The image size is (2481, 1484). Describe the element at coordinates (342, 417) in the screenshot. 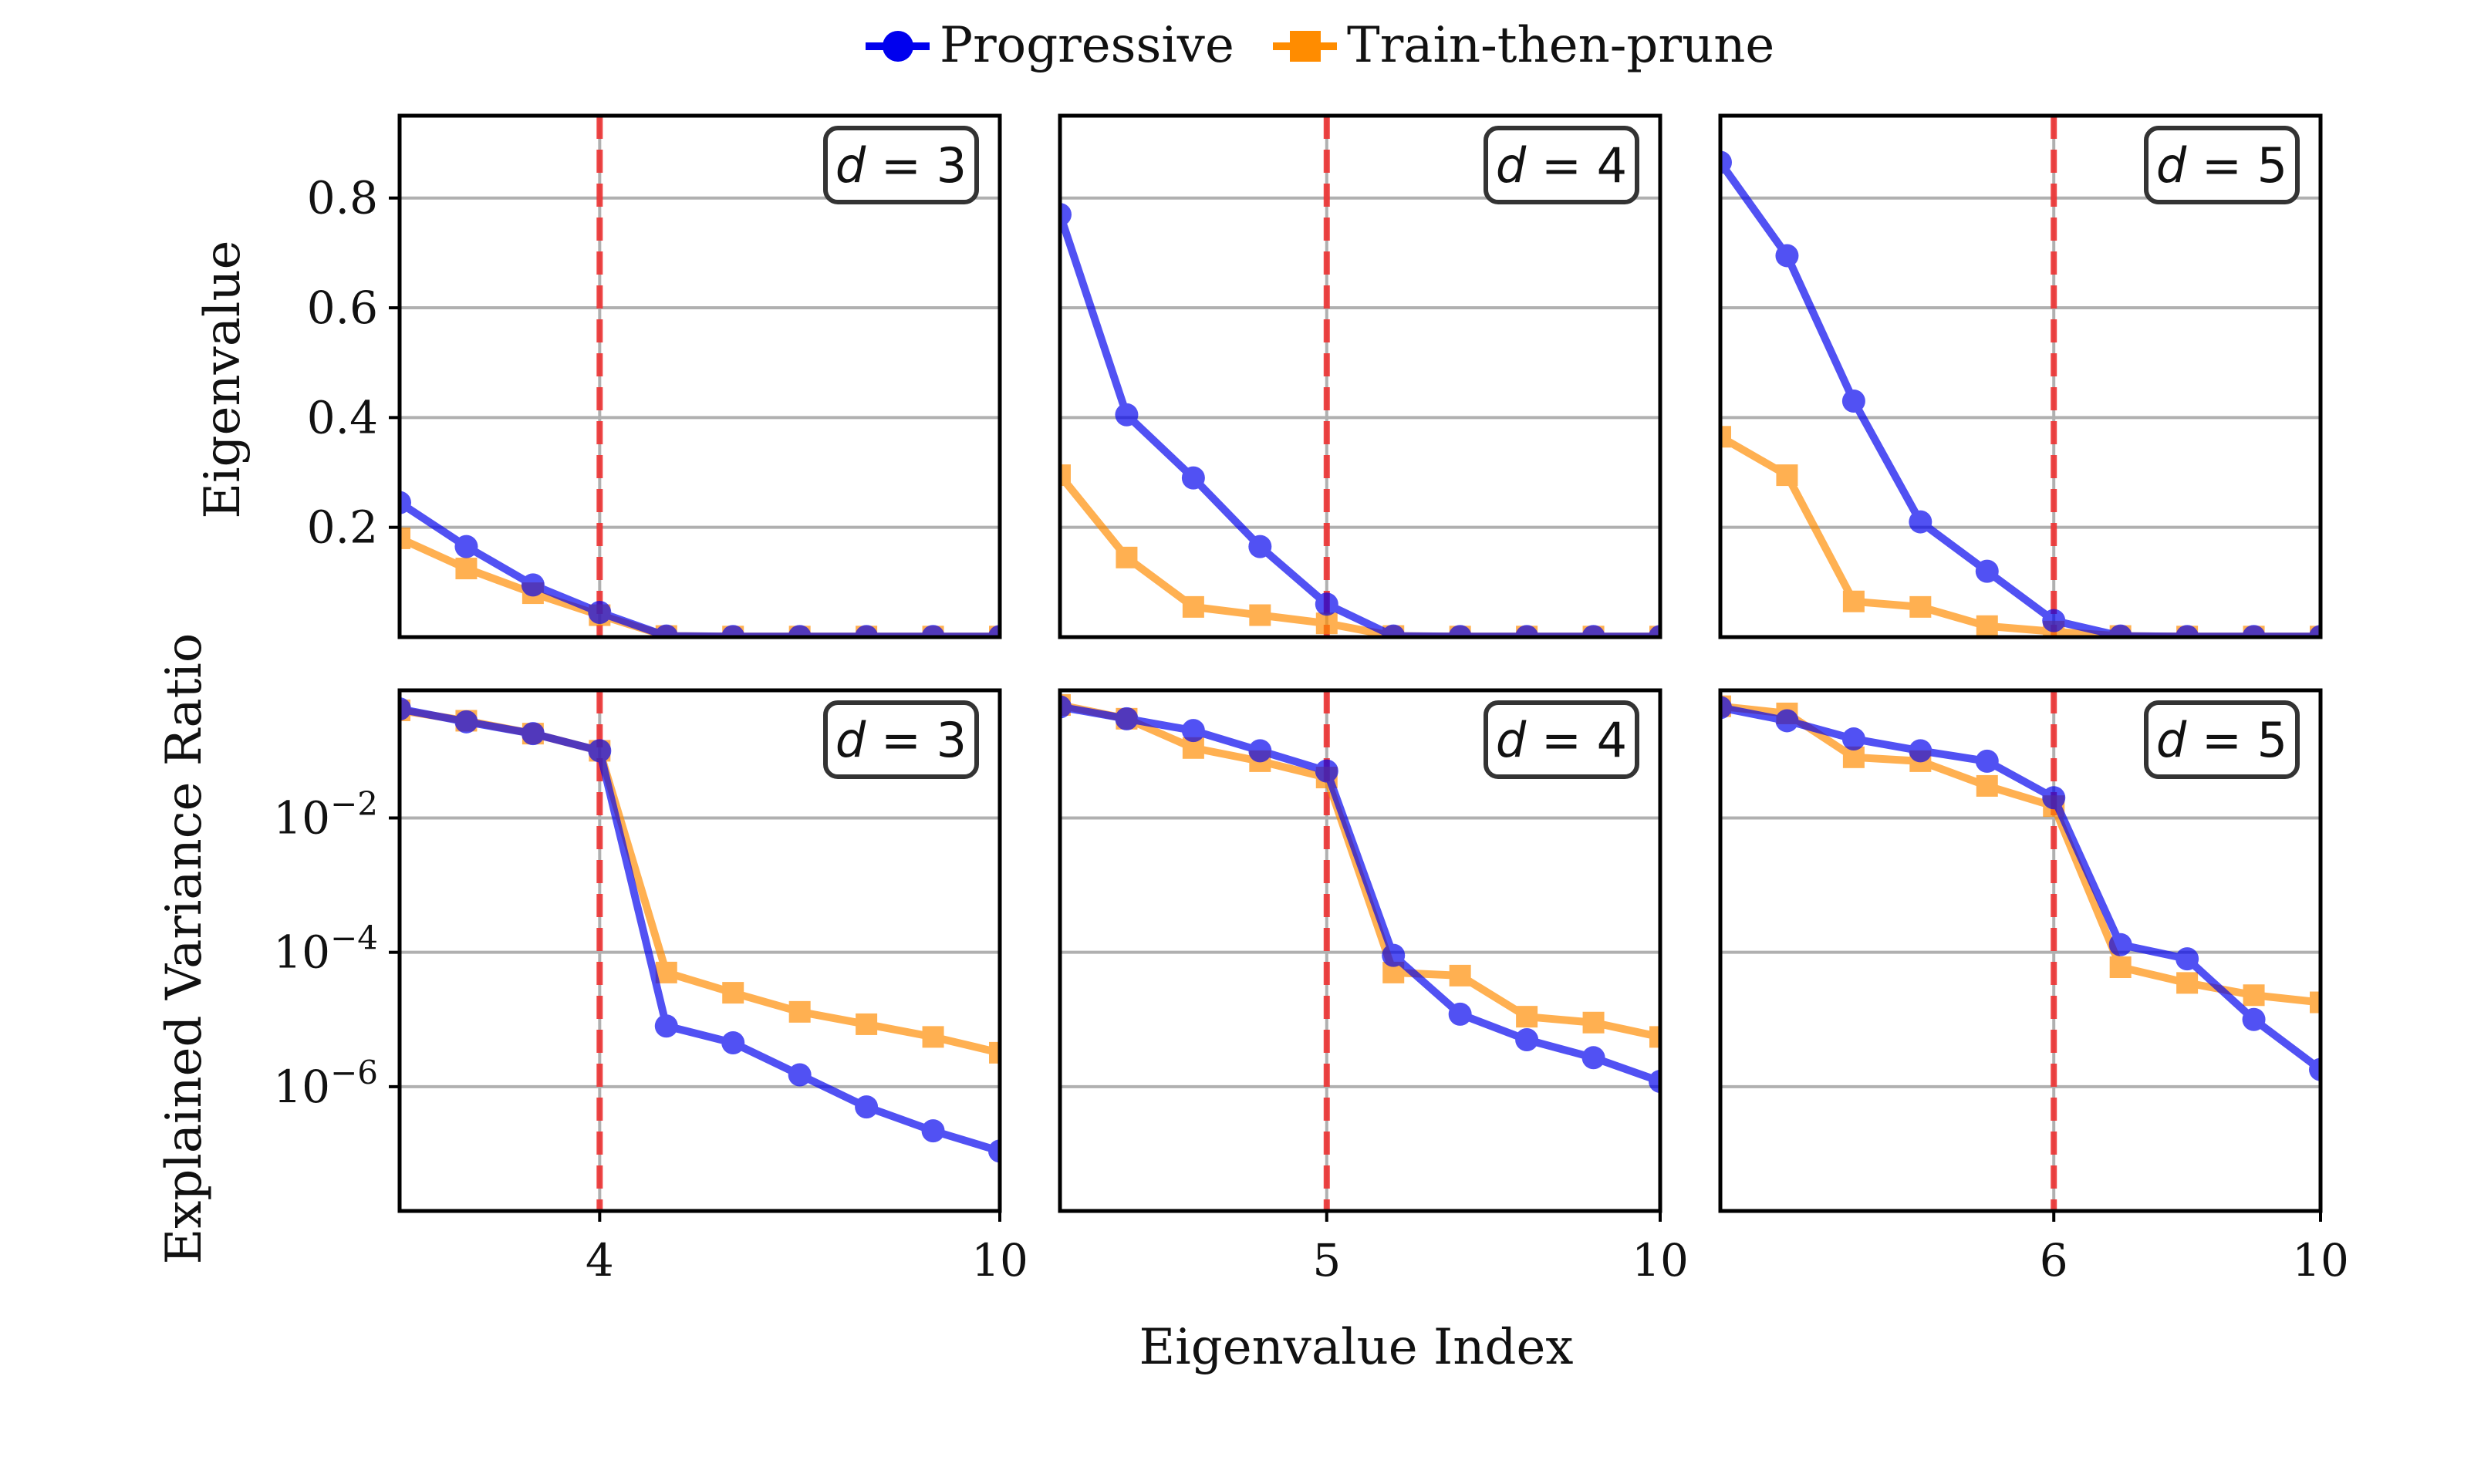

I see `panel-eig-d3-ytick-label: 0.4` at that location.